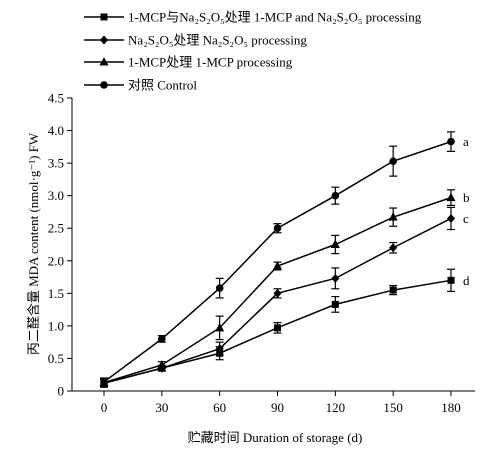  Describe the element at coordinates (393, 407) in the screenshot. I see `x-tick-label: 150` at that location.